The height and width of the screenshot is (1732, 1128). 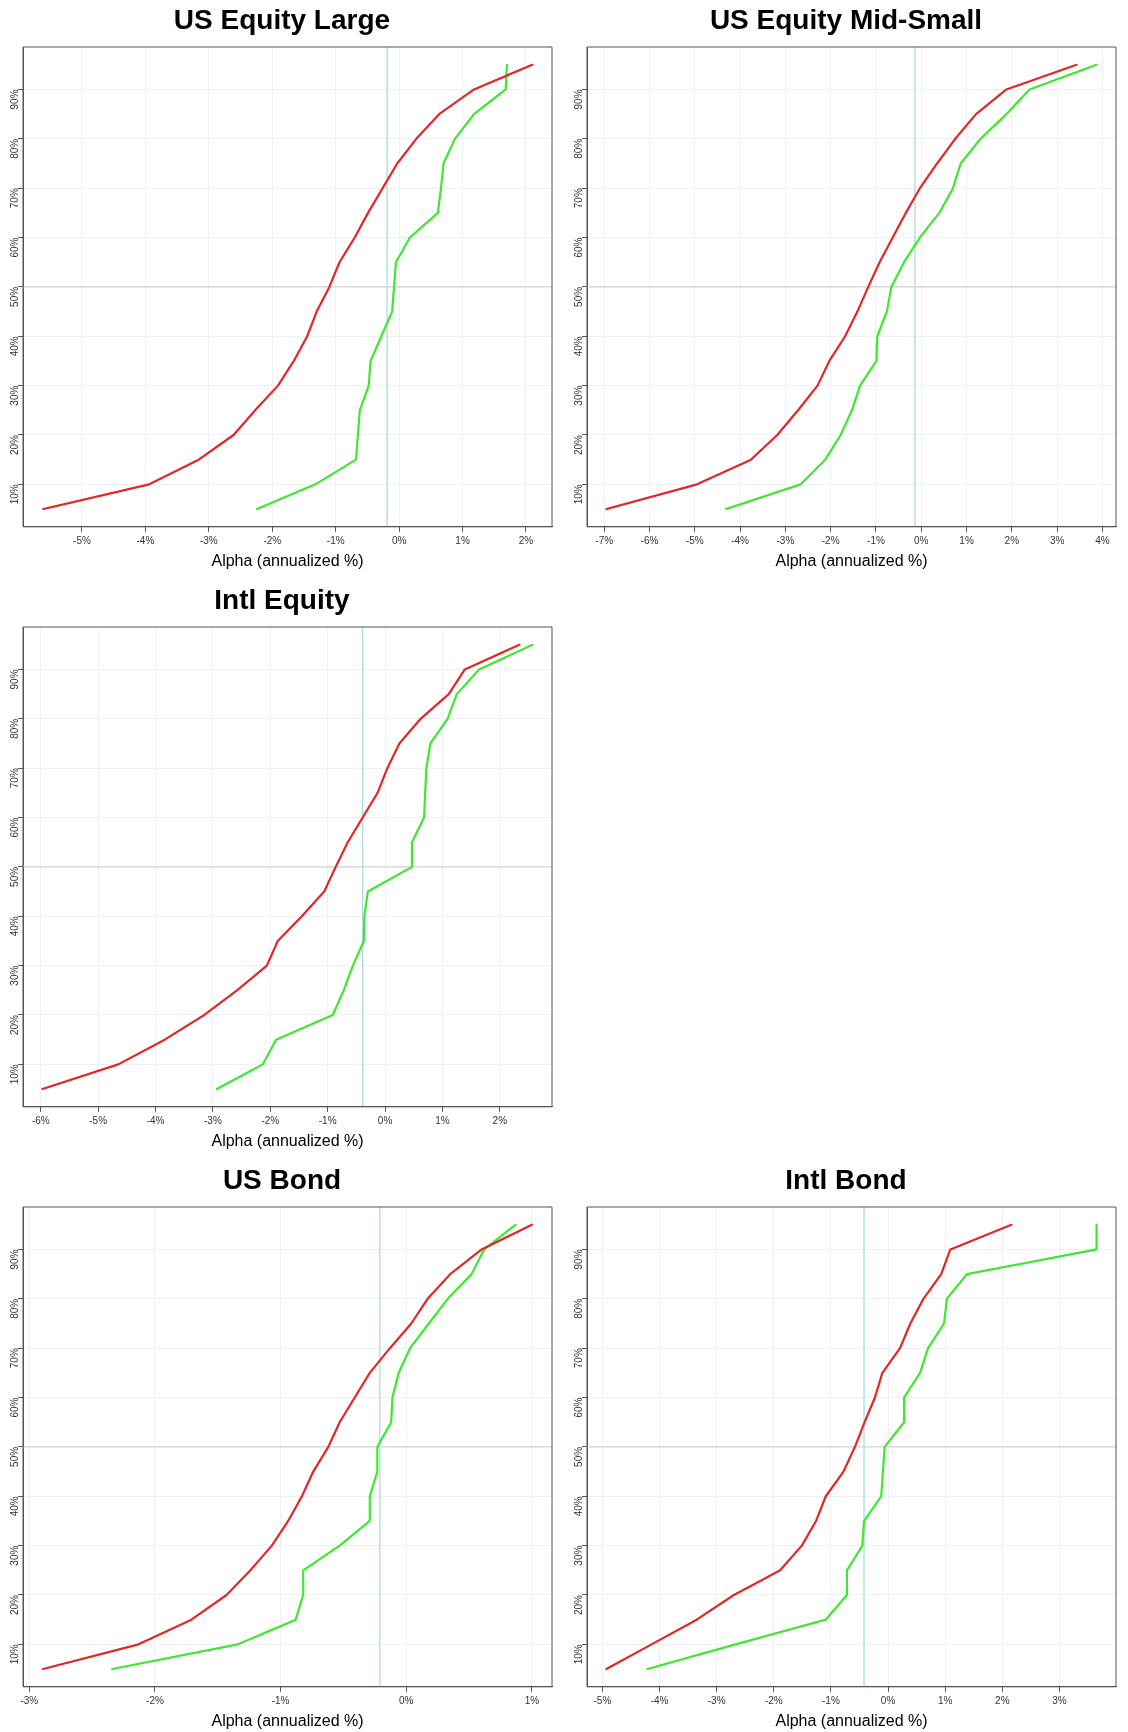 What do you see at coordinates (846, 1180) in the screenshot?
I see `chart-title: Intl Bond` at bounding box center [846, 1180].